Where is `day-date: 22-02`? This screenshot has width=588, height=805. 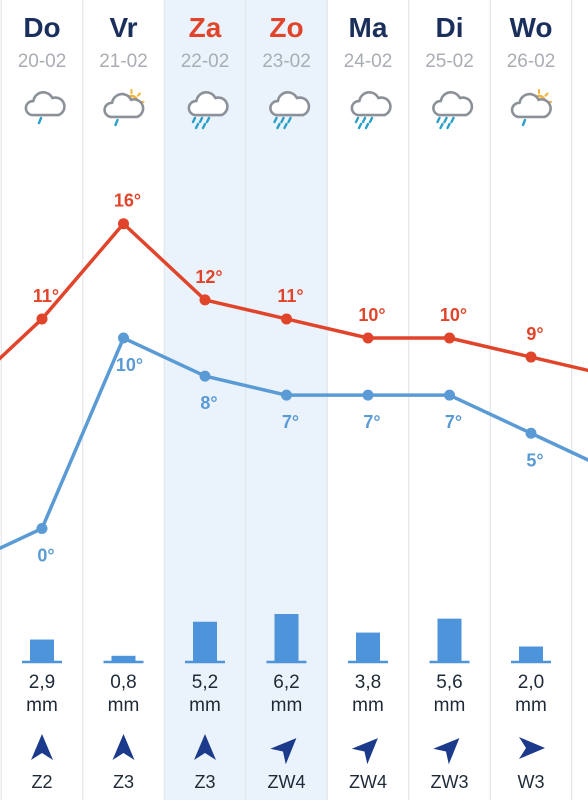
day-date: 22-02 is located at coordinates (205, 61).